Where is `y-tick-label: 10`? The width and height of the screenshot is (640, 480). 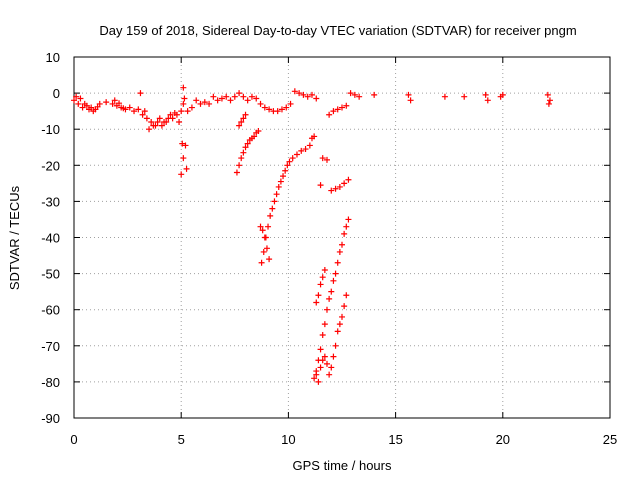
y-tick-label: 10 is located at coordinates (53, 57).